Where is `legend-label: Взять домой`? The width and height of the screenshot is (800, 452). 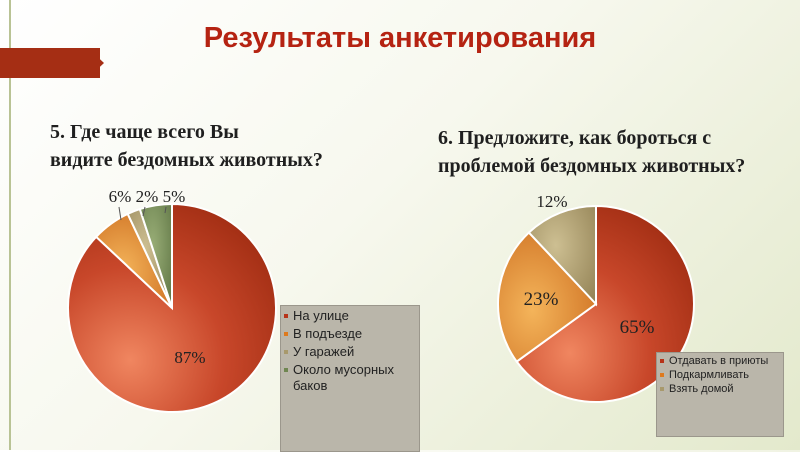 legend-label: Взять домой is located at coordinates (701, 389).